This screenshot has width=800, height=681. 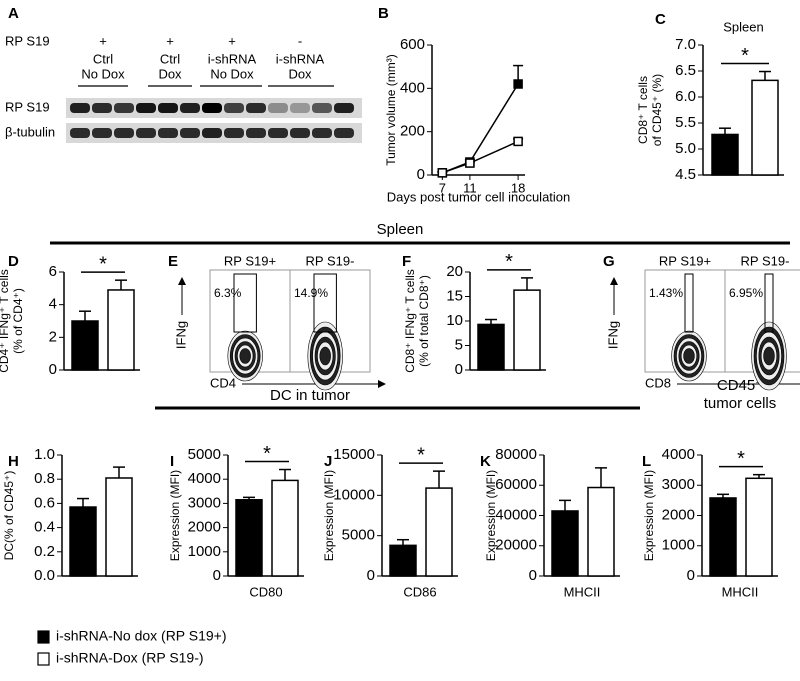 What do you see at coordinates (311, 293) in the screenshot?
I see `flow-gate-percent: 14.9%` at bounding box center [311, 293].